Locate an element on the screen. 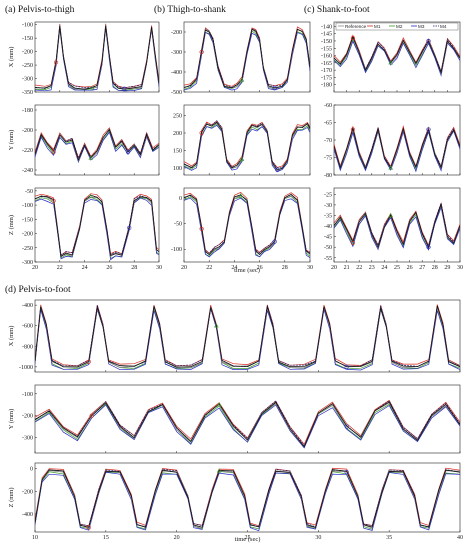 The width and height of the screenshot is (469, 550). panel-c-title: (c) Shank-to-foot is located at coordinates (337, 9).